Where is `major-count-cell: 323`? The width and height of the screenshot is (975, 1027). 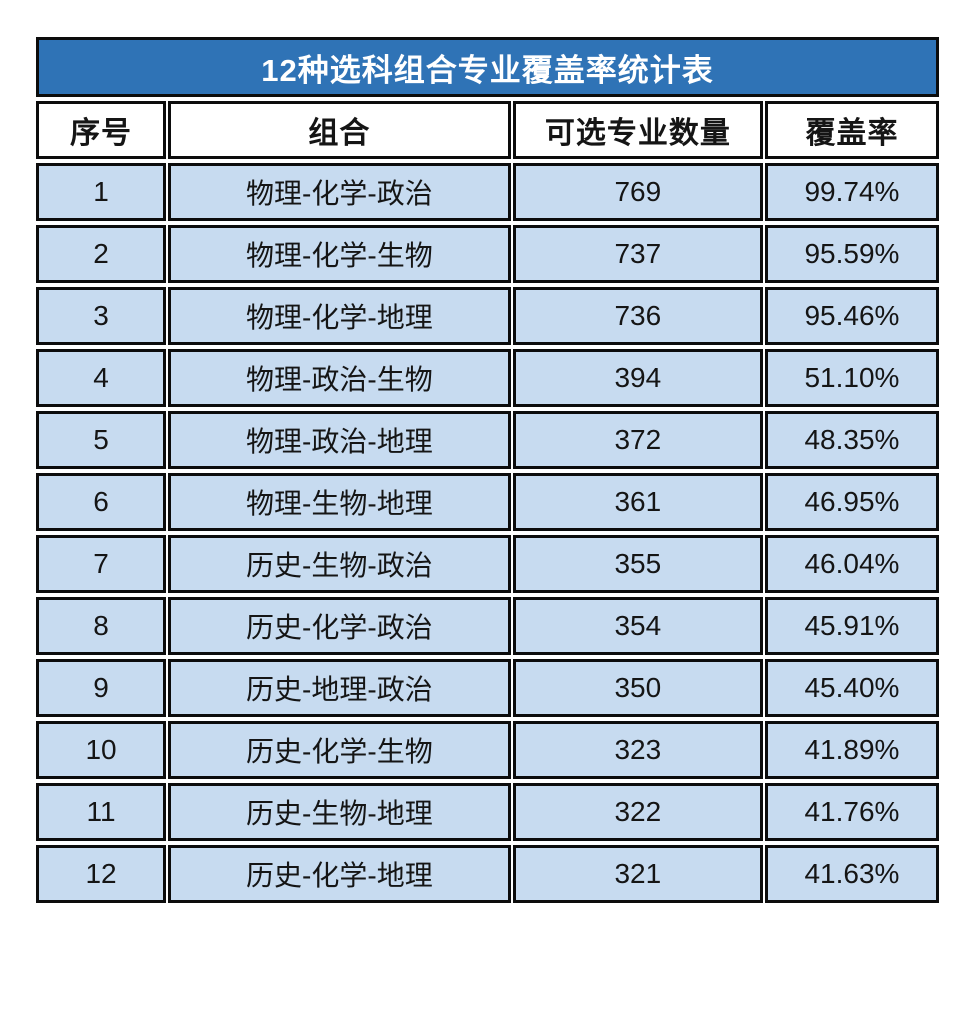 major-count-cell: 323 is located at coordinates (637, 750).